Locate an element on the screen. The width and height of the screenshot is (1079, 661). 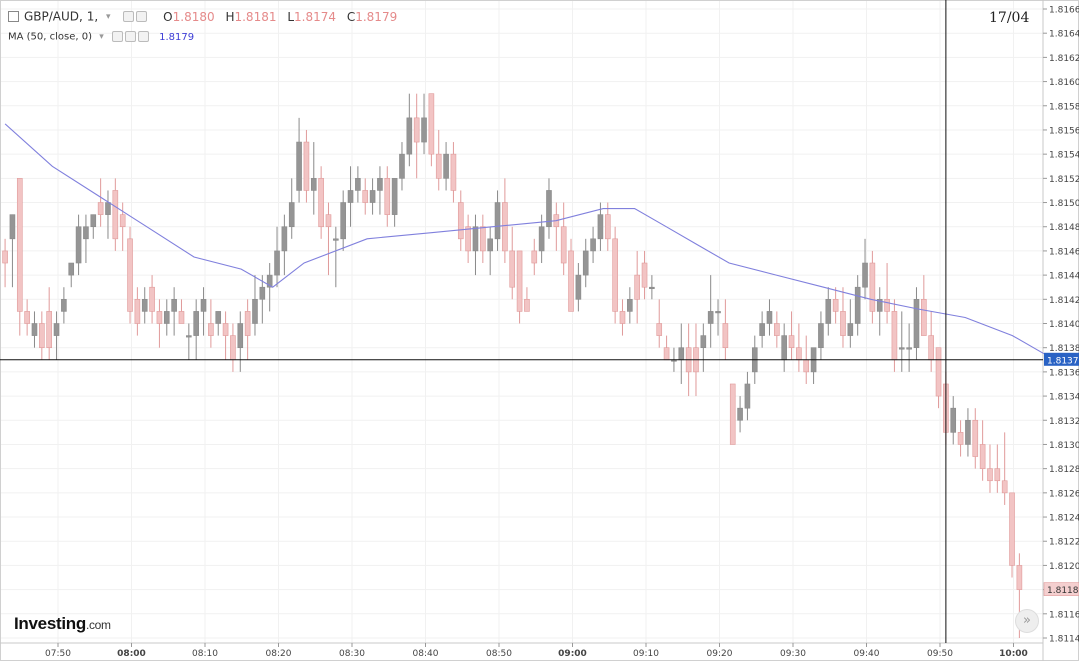
price-tick-label: 1.8142 is located at coordinates (1064, 301).